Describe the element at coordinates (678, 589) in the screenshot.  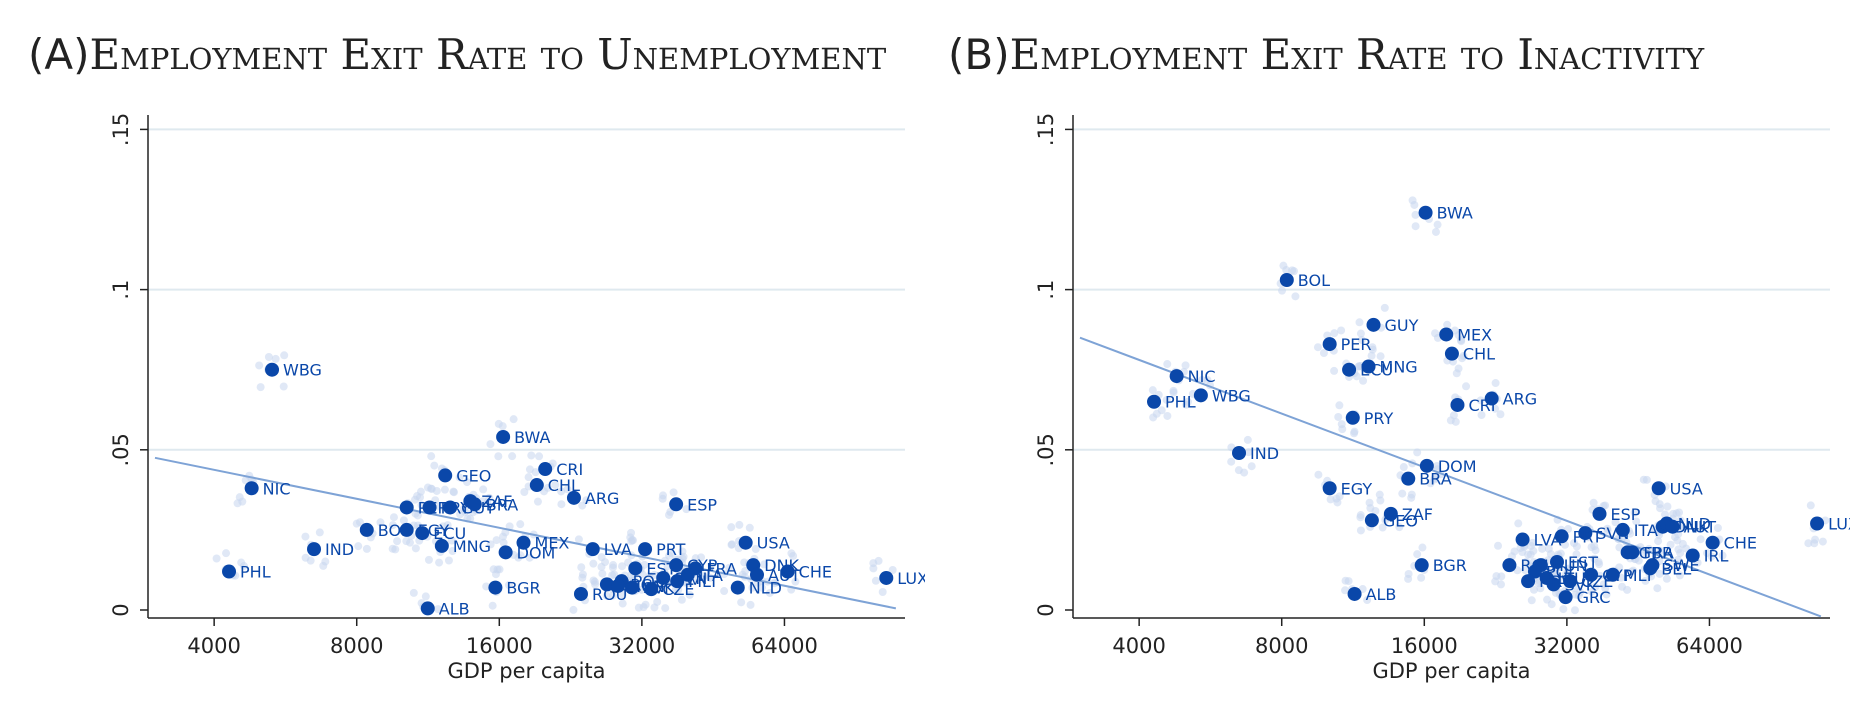
I see `point-label: CZE` at that location.